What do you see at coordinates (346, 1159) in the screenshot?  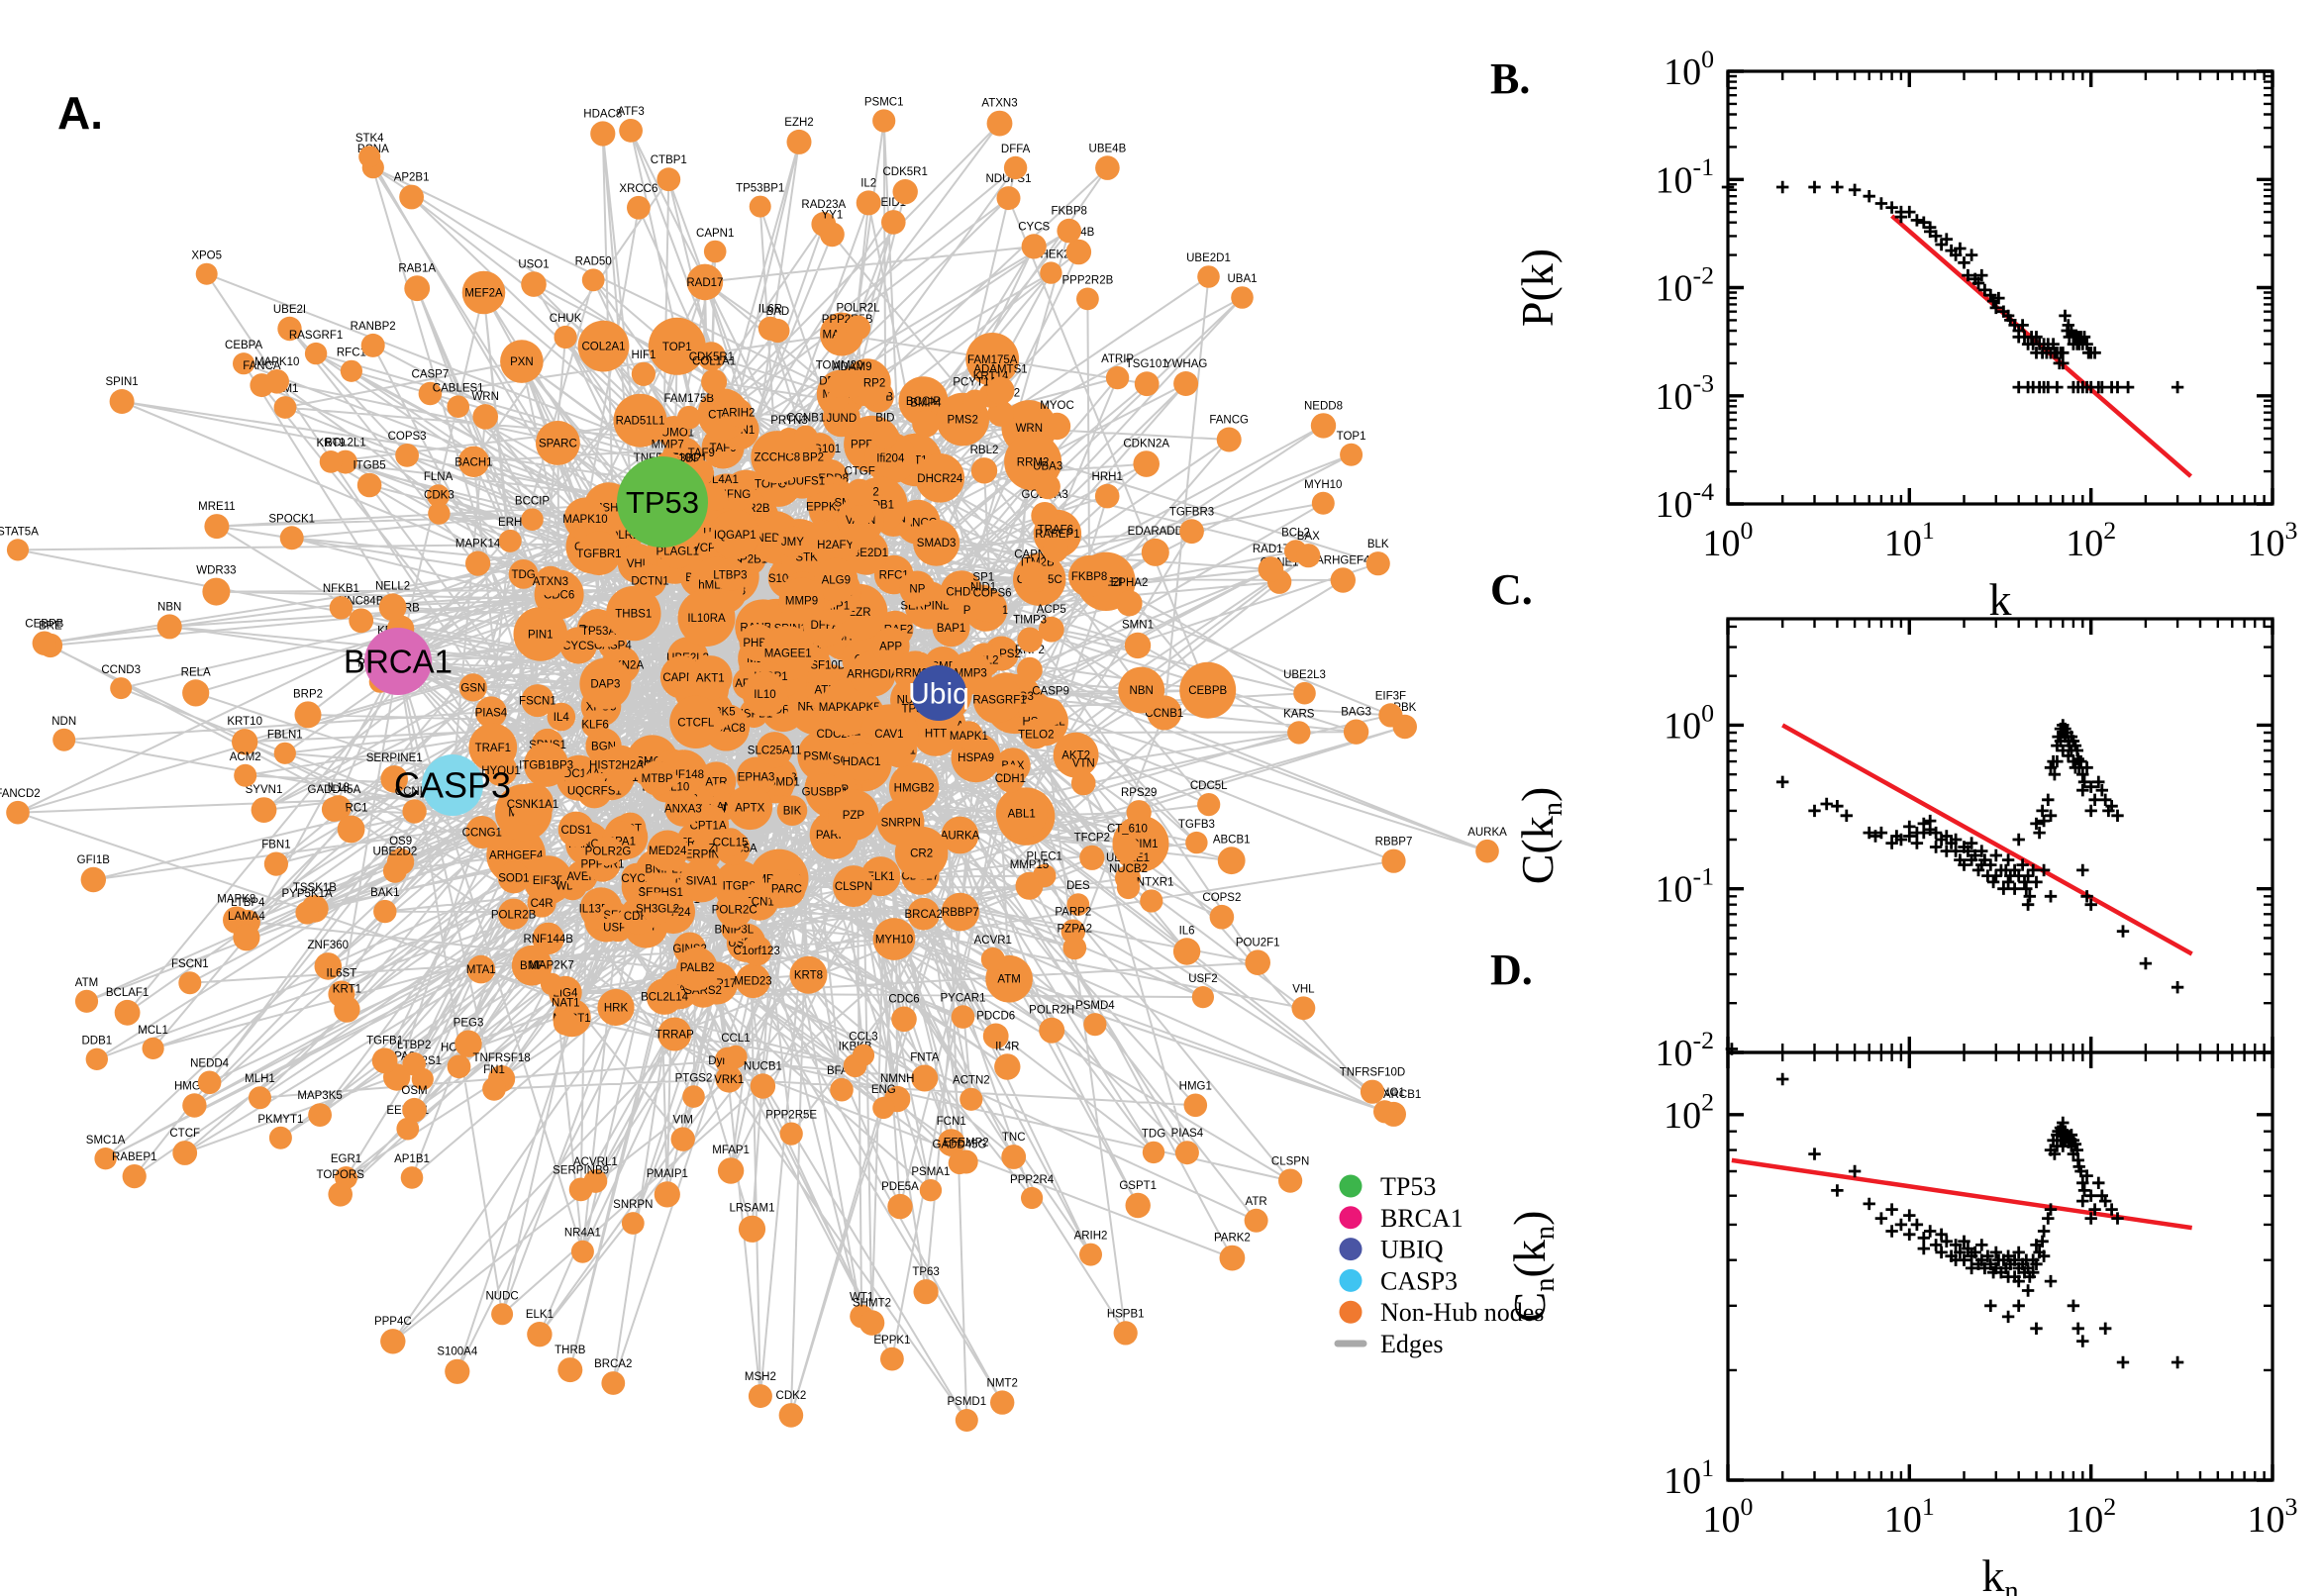 I see `network-node-label: EGR1` at bounding box center [346, 1159].